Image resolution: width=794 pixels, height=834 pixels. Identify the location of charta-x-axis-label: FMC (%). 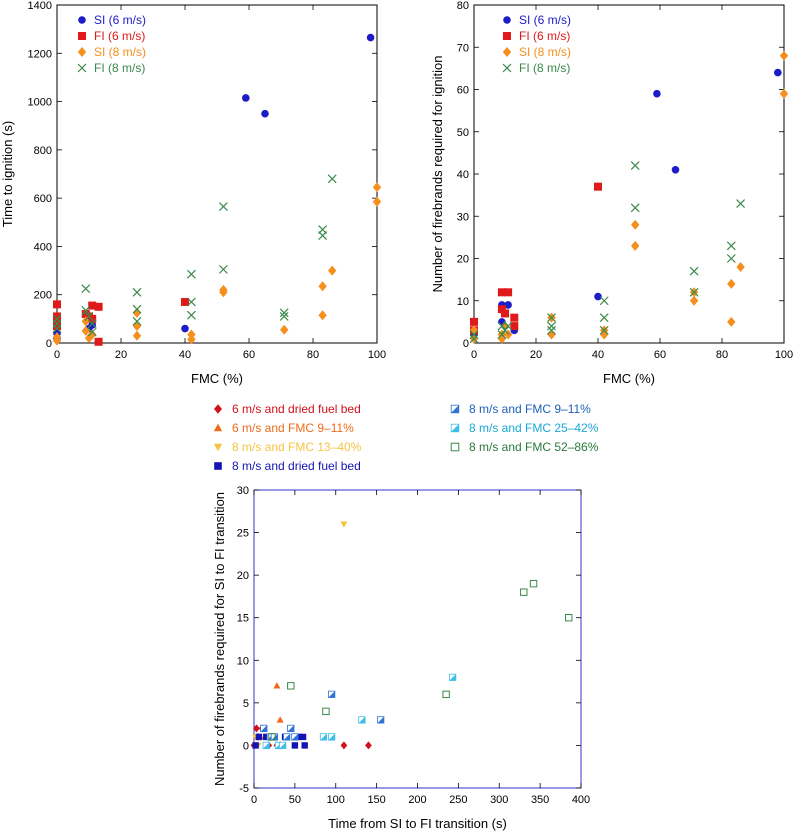
(217, 378).